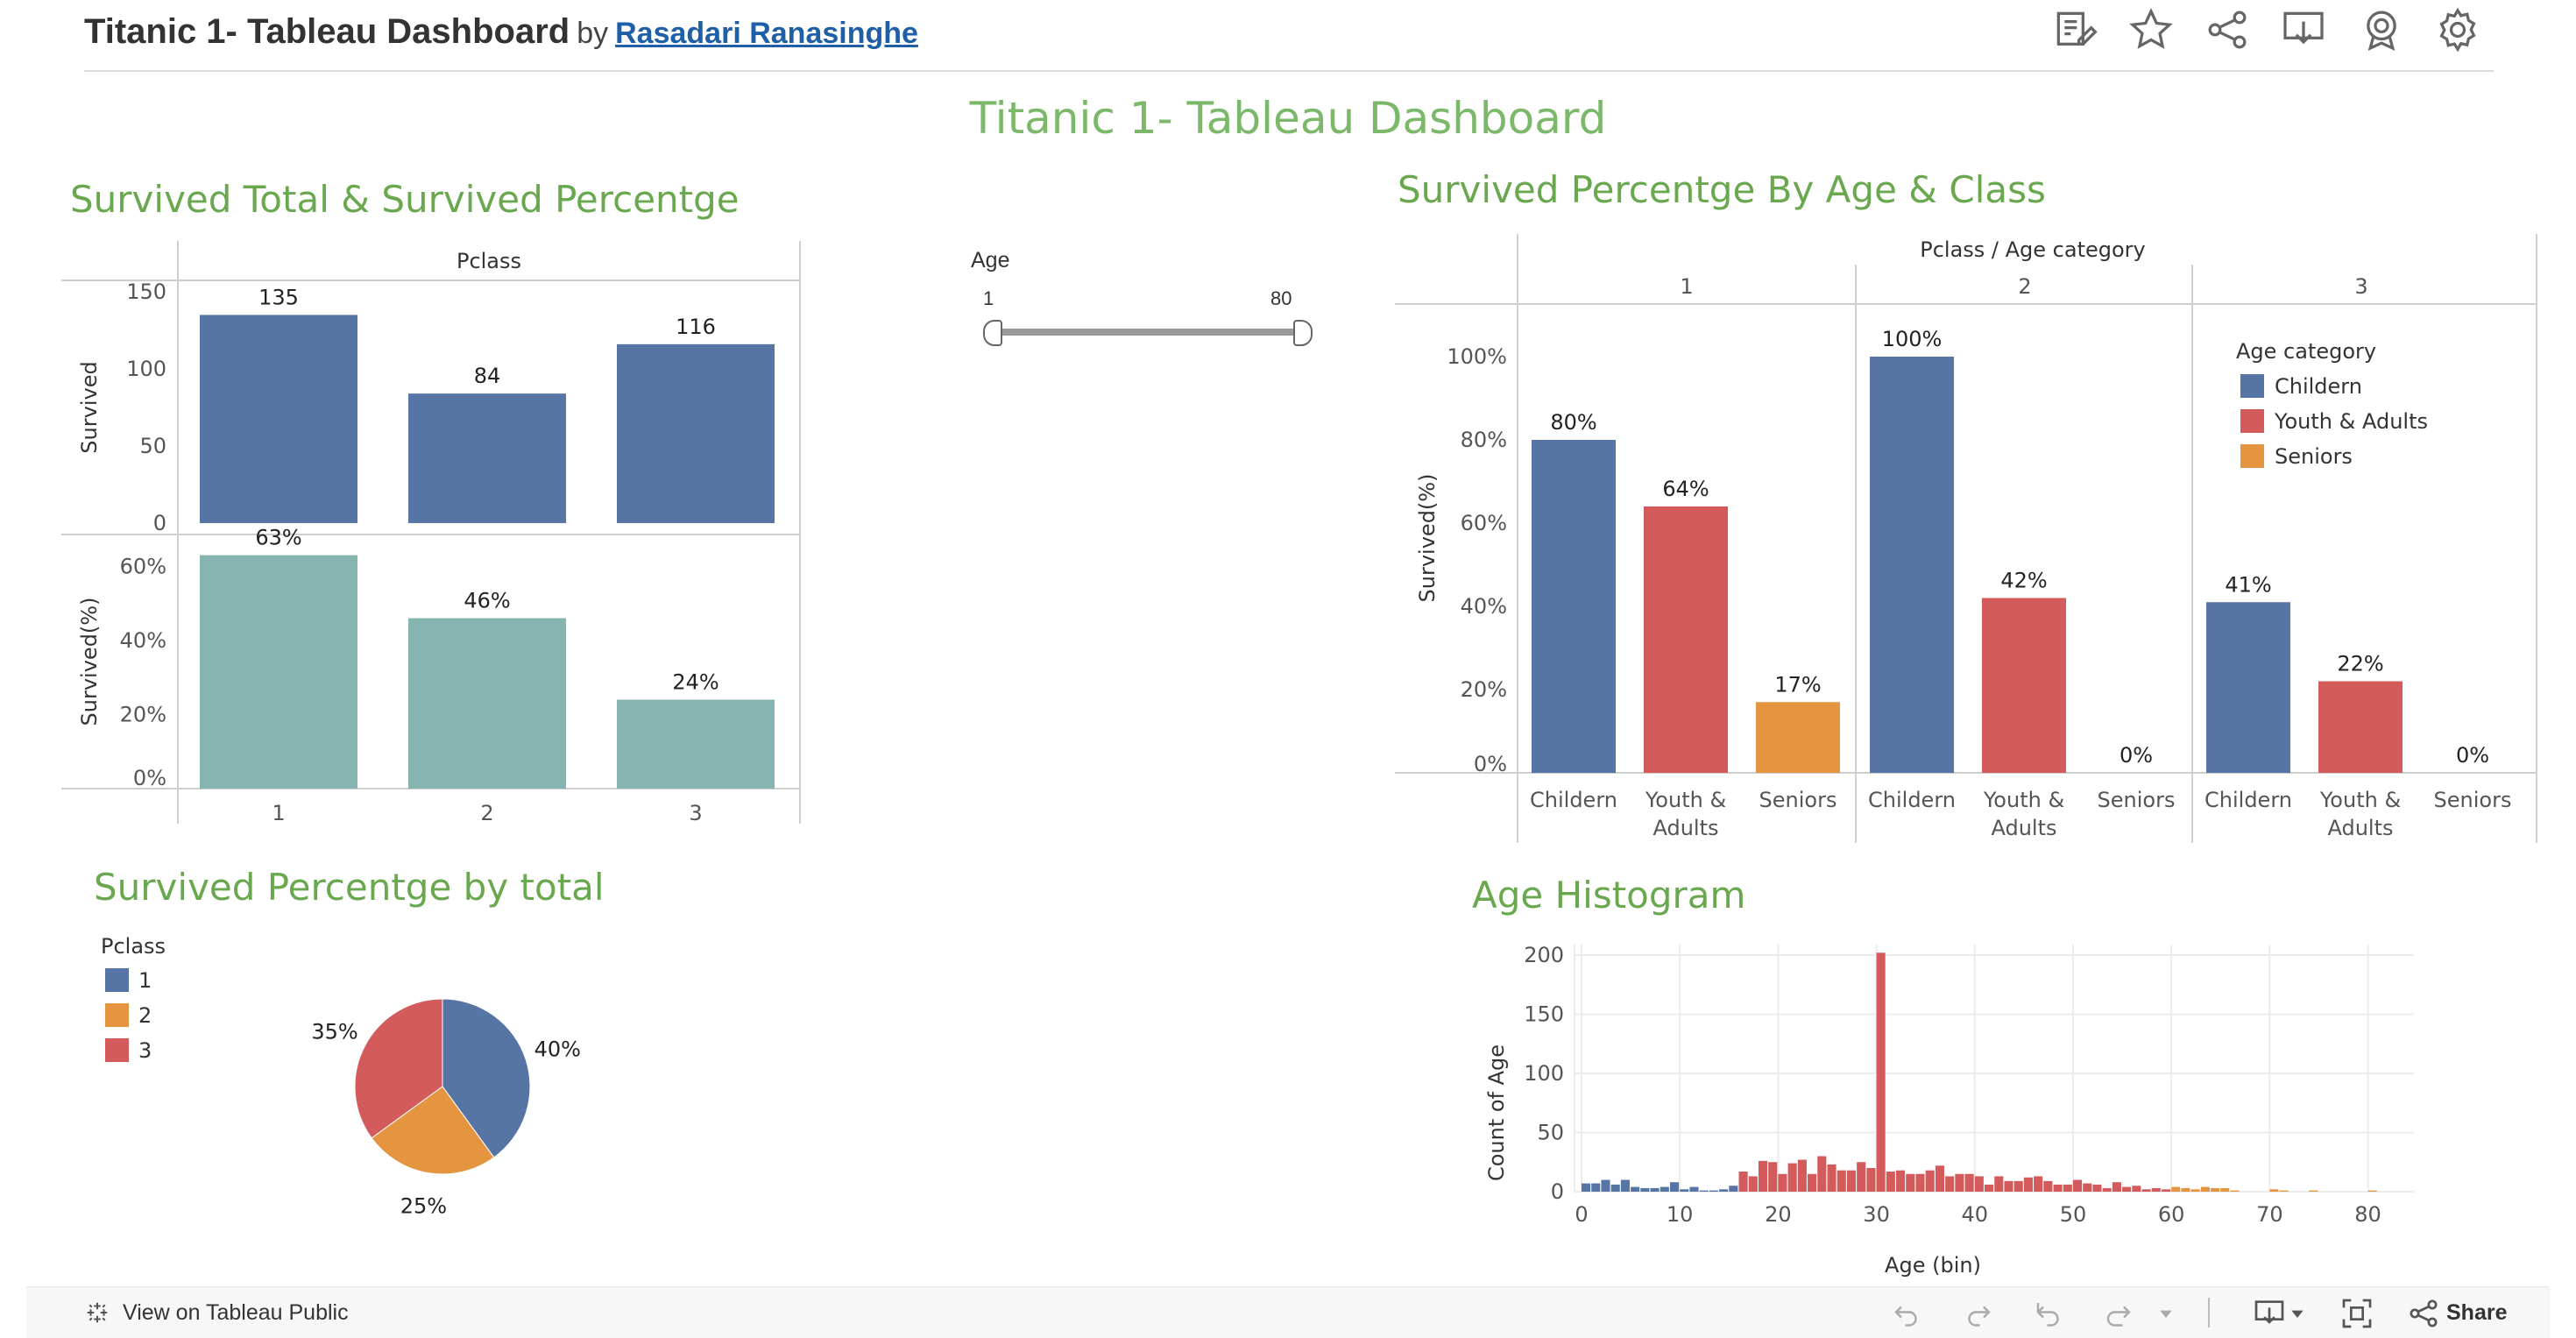 The image size is (2576, 1338). Describe the element at coordinates (2269, 1313) in the screenshot. I see `download-menu-icon` at that location.